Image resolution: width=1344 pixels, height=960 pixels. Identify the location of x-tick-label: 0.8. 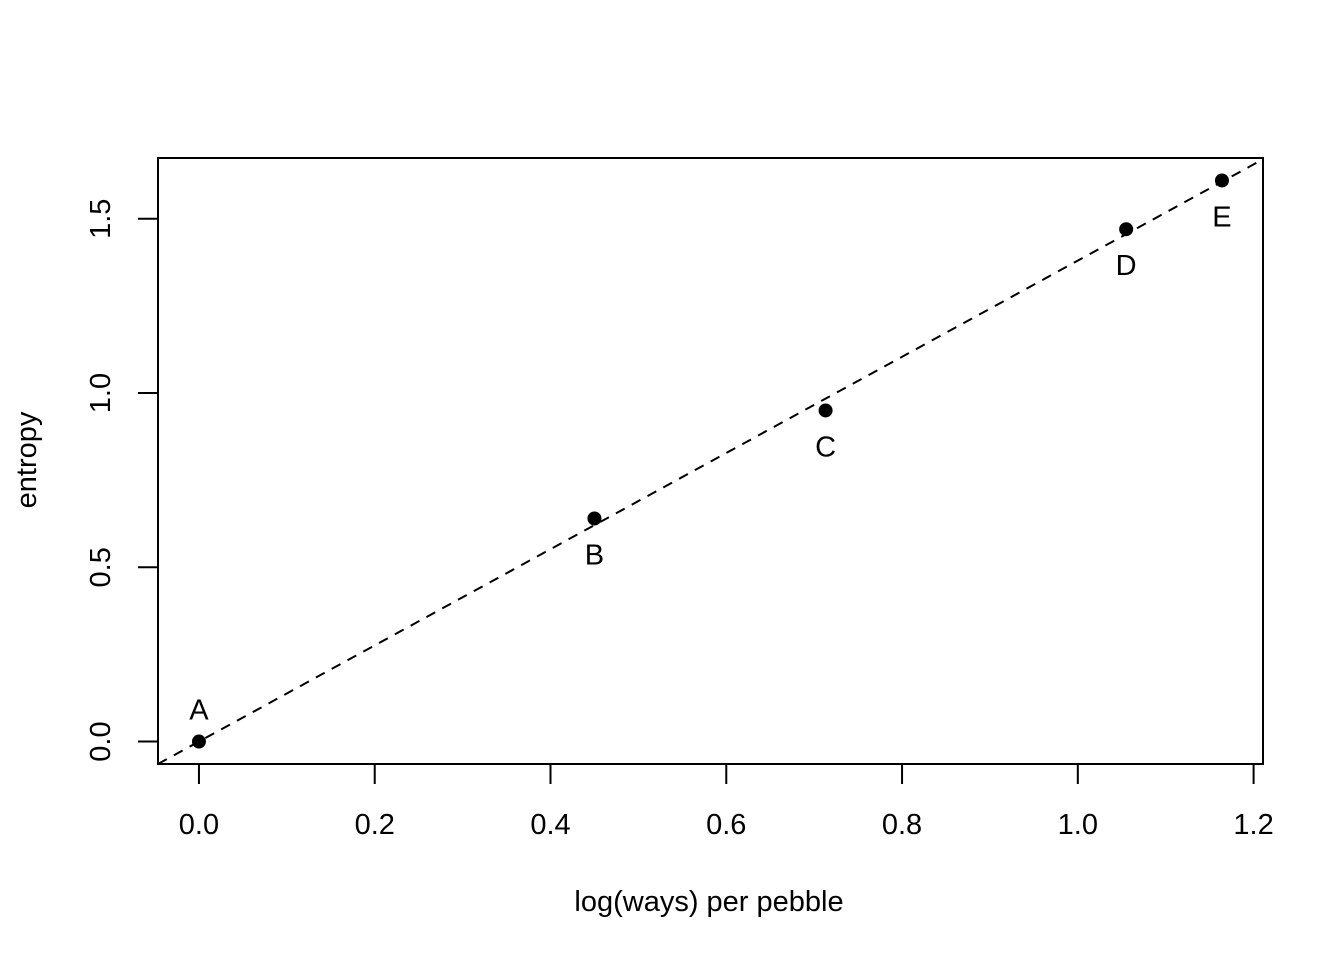
(902, 825).